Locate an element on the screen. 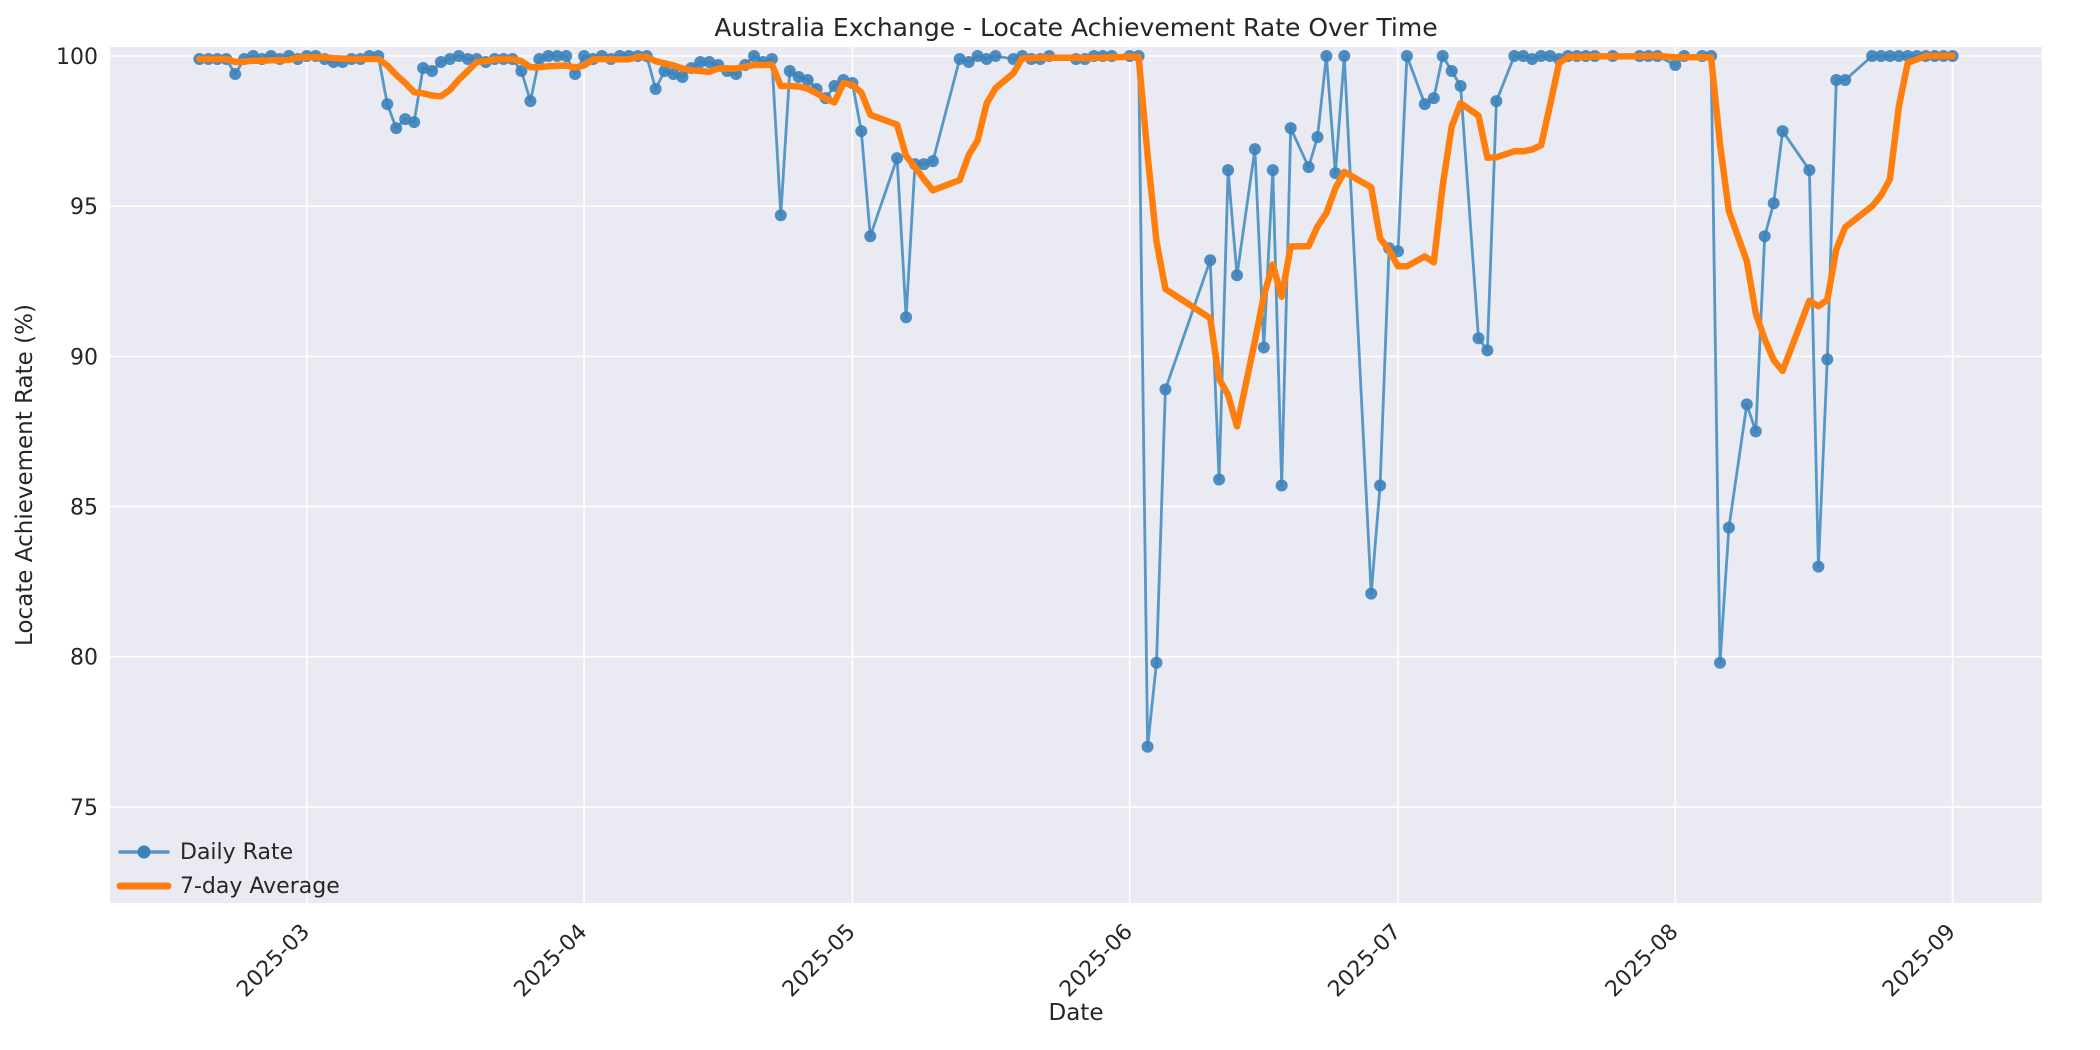 The image size is (2100, 1050). y-tick-label-80: 80 is located at coordinates (84, 658).